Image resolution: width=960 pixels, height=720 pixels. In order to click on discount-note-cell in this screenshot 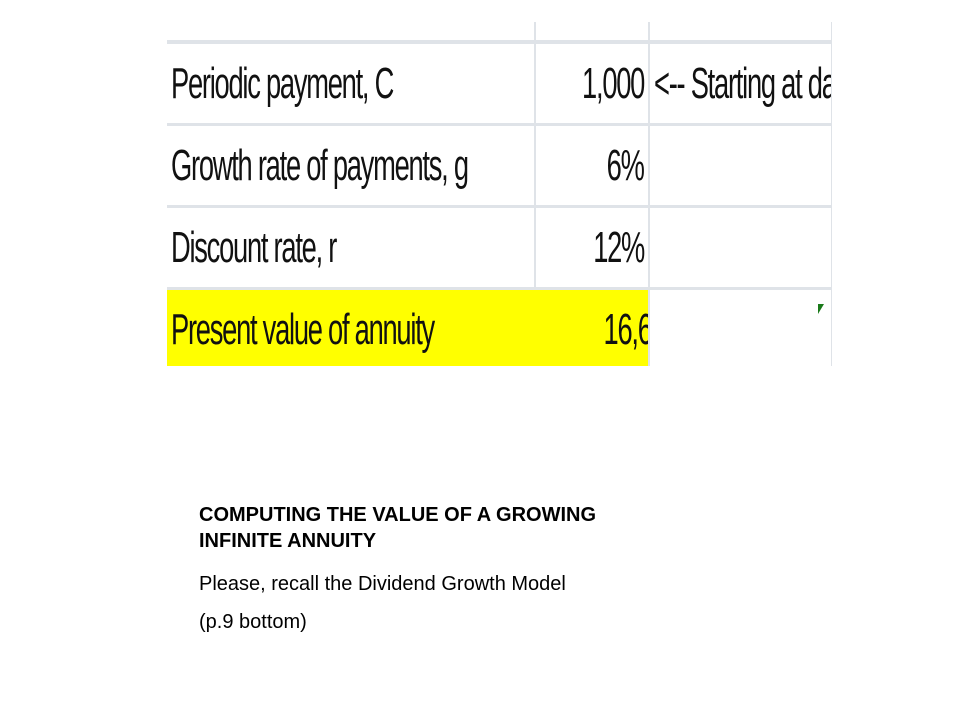, I will do `click(740, 248)`.